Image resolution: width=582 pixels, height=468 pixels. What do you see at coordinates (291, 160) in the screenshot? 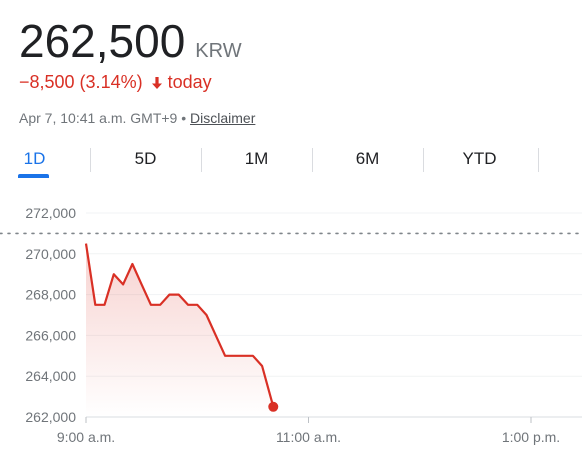
I see `range-tabs: 1D 5D 1M 6M YTD` at bounding box center [291, 160].